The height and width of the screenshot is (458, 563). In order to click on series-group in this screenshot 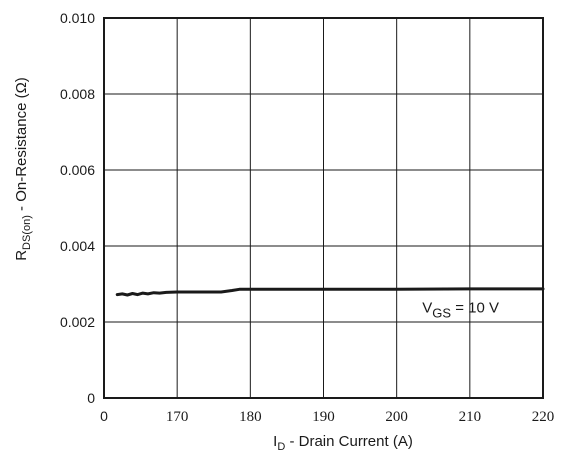, I will do `click(330, 292)`.